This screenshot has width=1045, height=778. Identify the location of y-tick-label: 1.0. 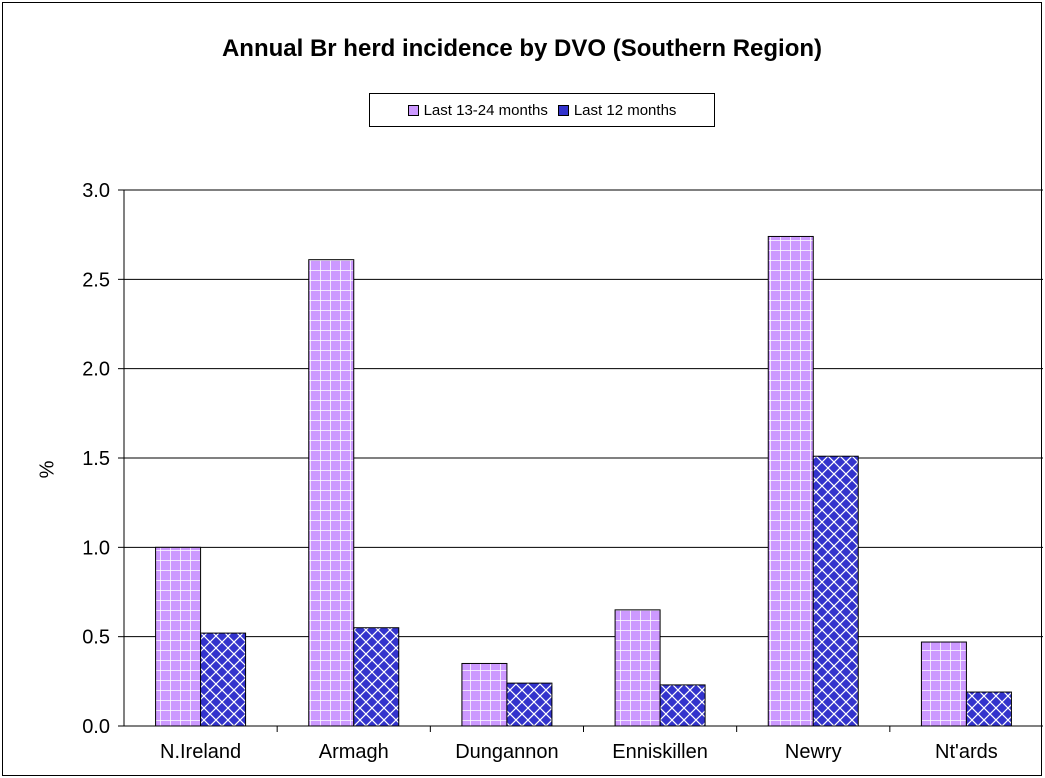
(96, 548).